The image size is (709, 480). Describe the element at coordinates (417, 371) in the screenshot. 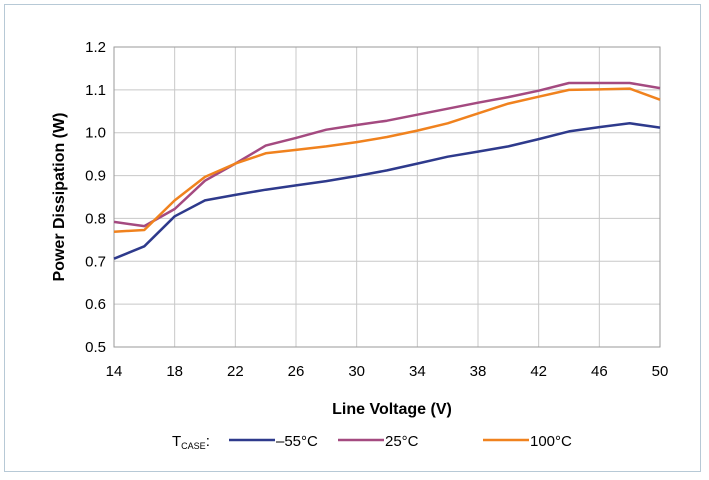

I see `x-tick-label: 34` at that location.